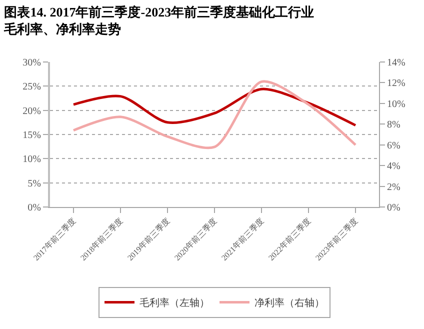  What do you see at coordinates (31, 111) in the screenshot?
I see `y-tick-label: 20%` at bounding box center [31, 111].